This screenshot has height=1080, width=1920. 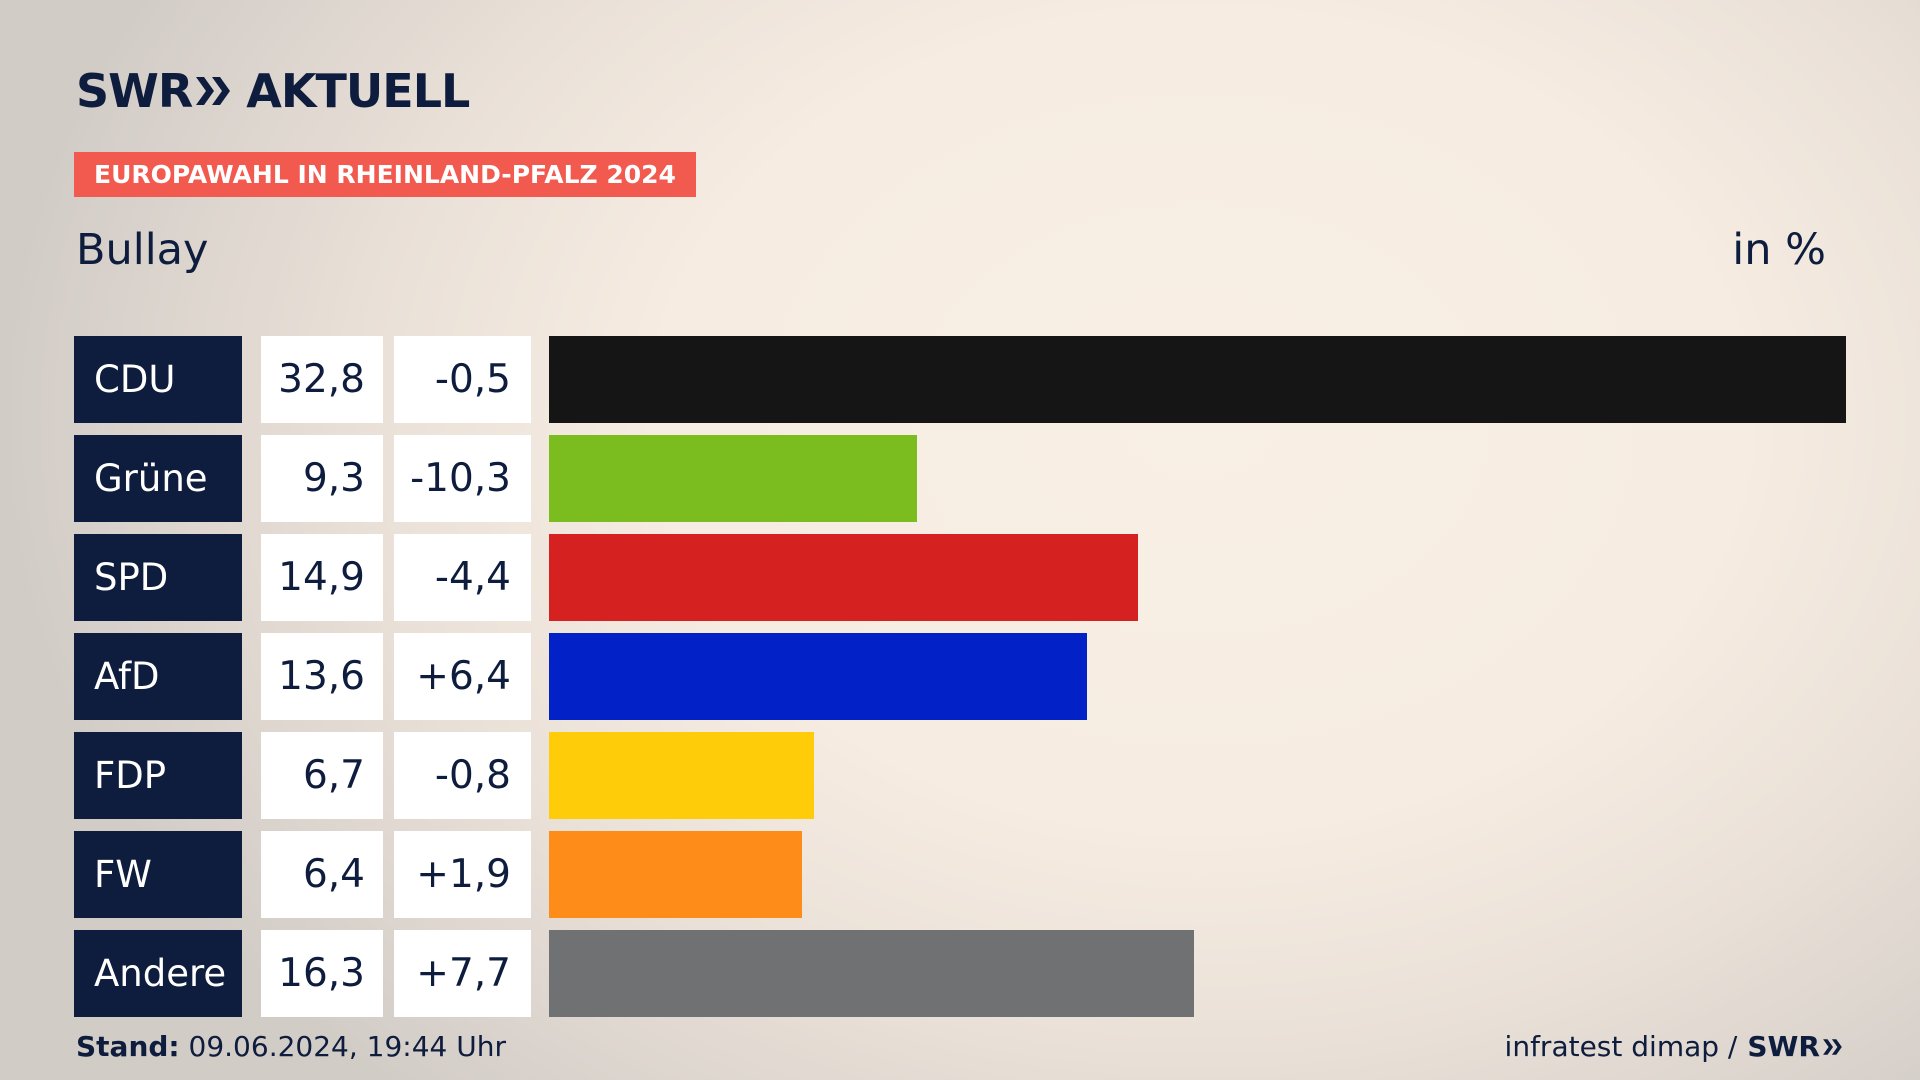 What do you see at coordinates (322, 379) in the screenshot?
I see `vote-share-value: 32,8` at bounding box center [322, 379].